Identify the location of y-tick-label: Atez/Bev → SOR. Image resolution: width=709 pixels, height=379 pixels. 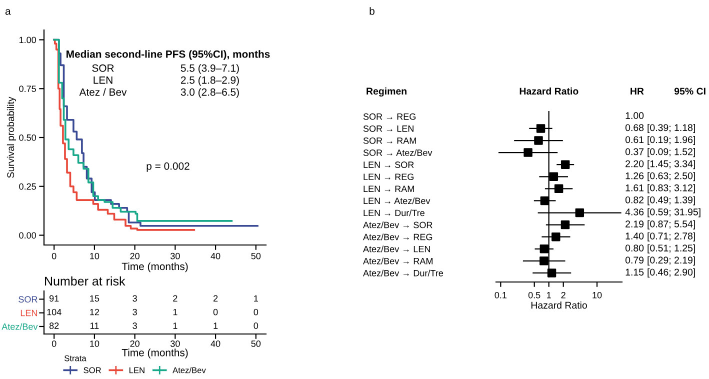
(397, 225).